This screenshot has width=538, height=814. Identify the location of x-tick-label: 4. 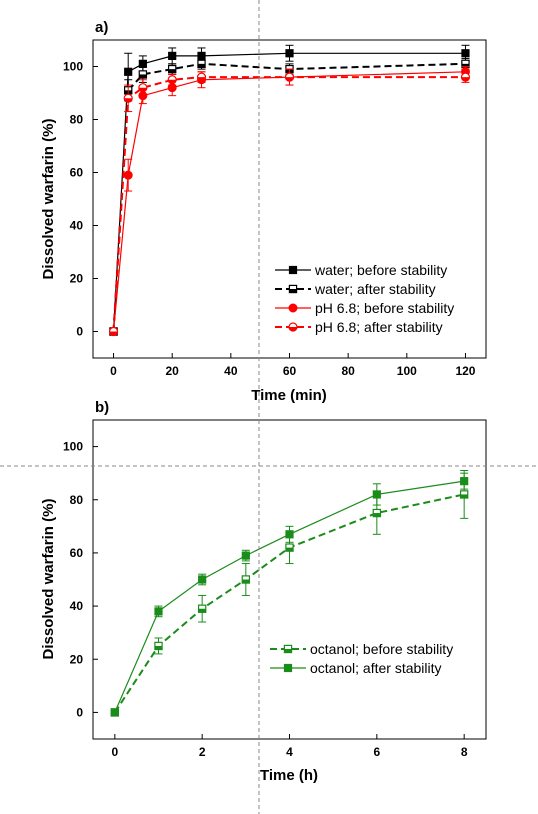
(289, 752).